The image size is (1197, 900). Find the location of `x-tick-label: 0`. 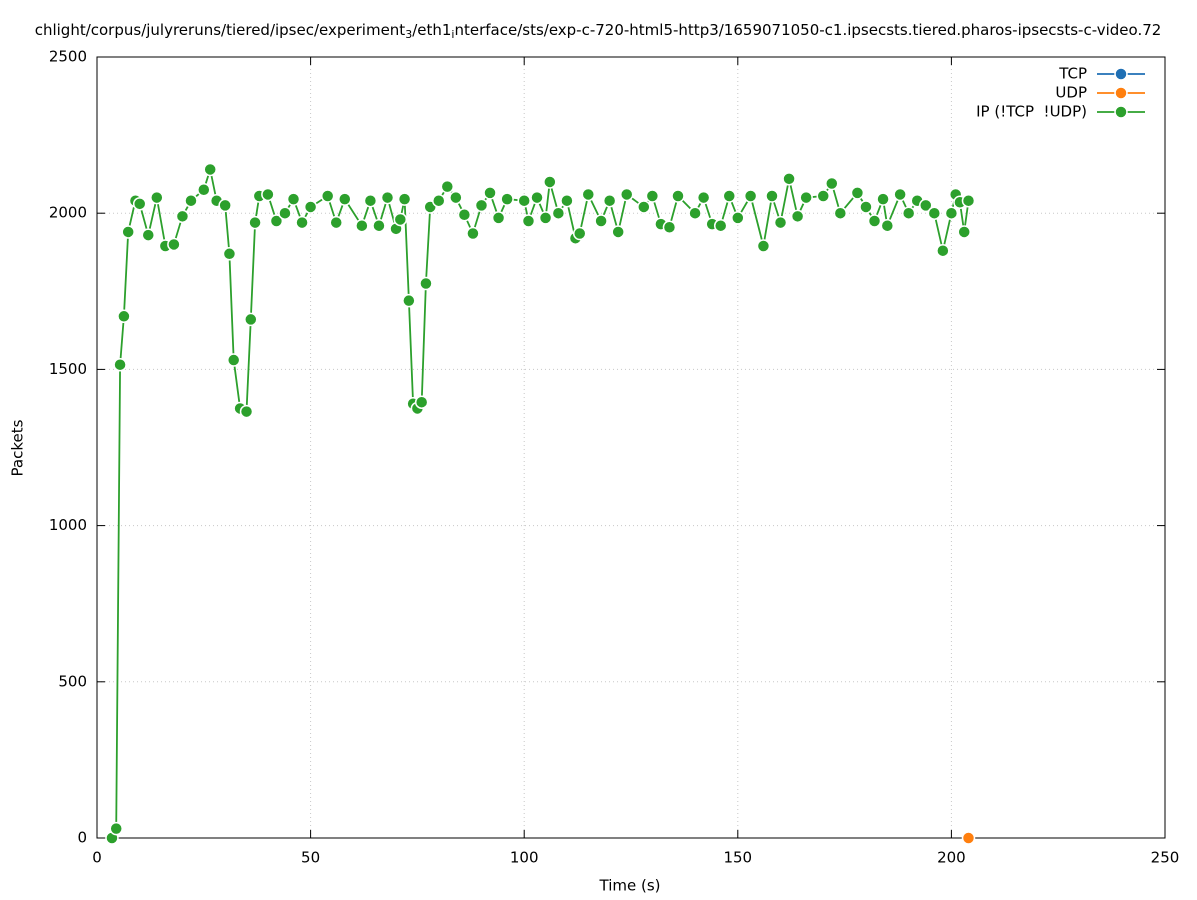

x-tick-label: 0 is located at coordinates (97, 858).